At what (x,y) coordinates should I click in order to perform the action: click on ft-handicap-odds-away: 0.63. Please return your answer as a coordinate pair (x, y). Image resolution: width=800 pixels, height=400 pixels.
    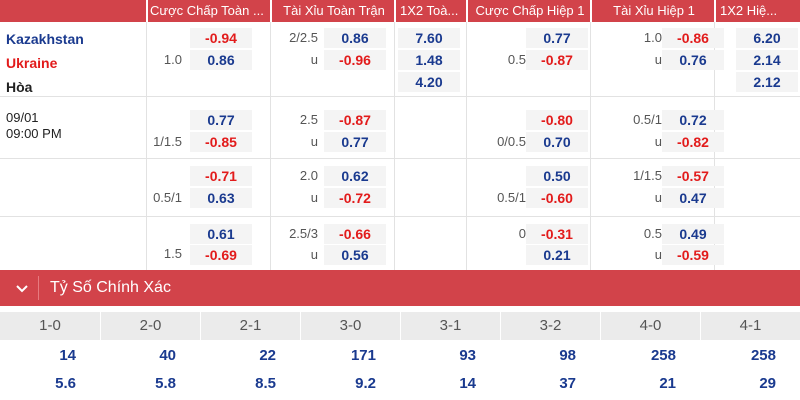
    Looking at the image, I should click on (221, 198).